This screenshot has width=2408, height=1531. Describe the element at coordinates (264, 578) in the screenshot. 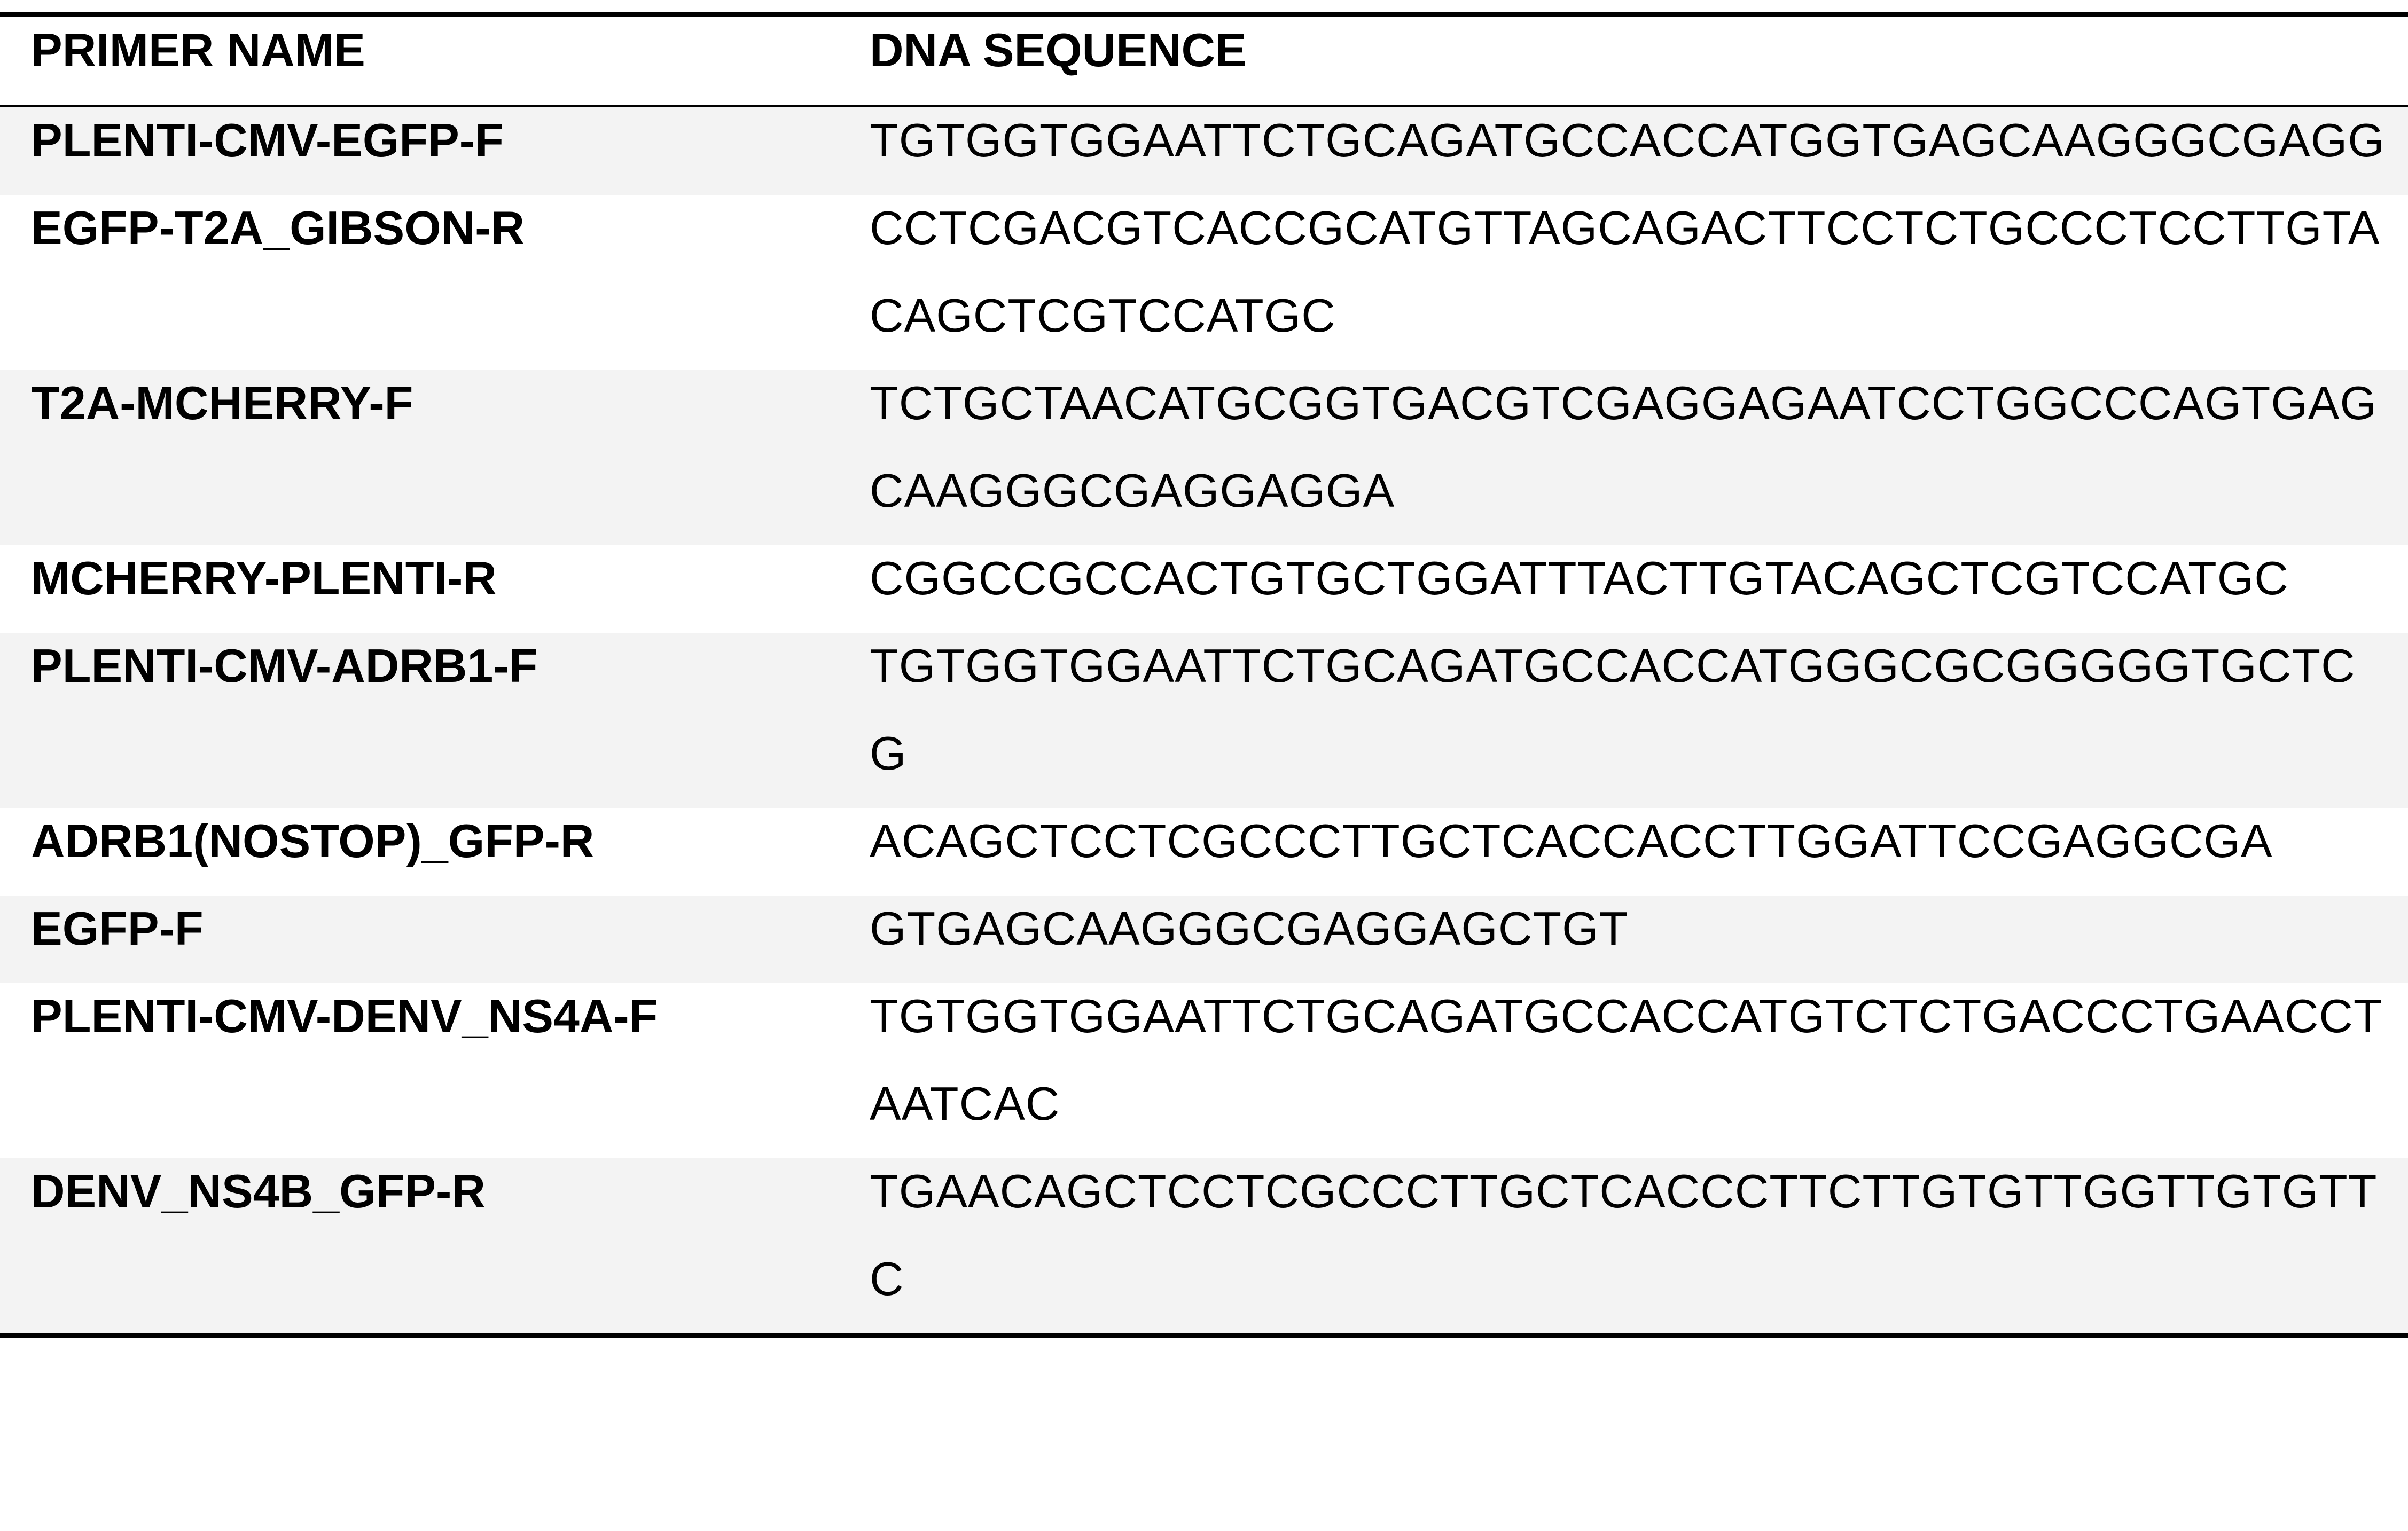

I see `primer-name: MCHERRY-PLENTI-R` at that location.